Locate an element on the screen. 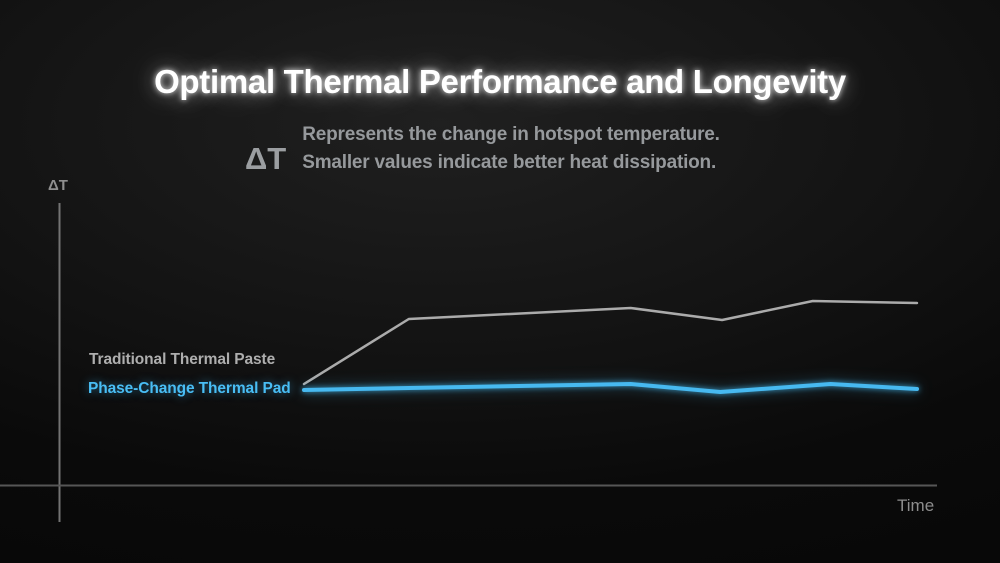 This screenshot has width=1000, height=563. phase-change-thermal-pad-line is located at coordinates (610, 388).